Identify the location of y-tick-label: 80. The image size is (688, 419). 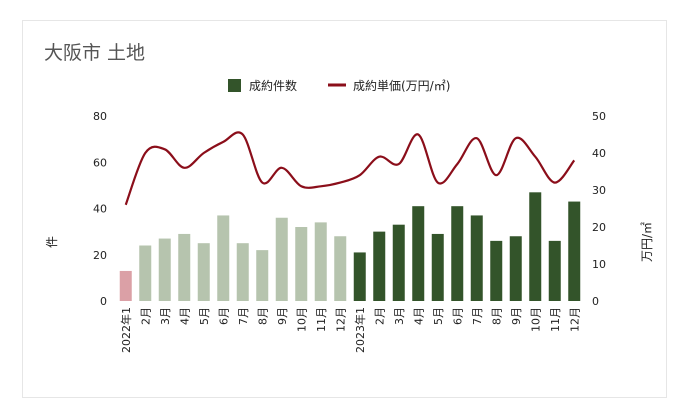
(100, 116).